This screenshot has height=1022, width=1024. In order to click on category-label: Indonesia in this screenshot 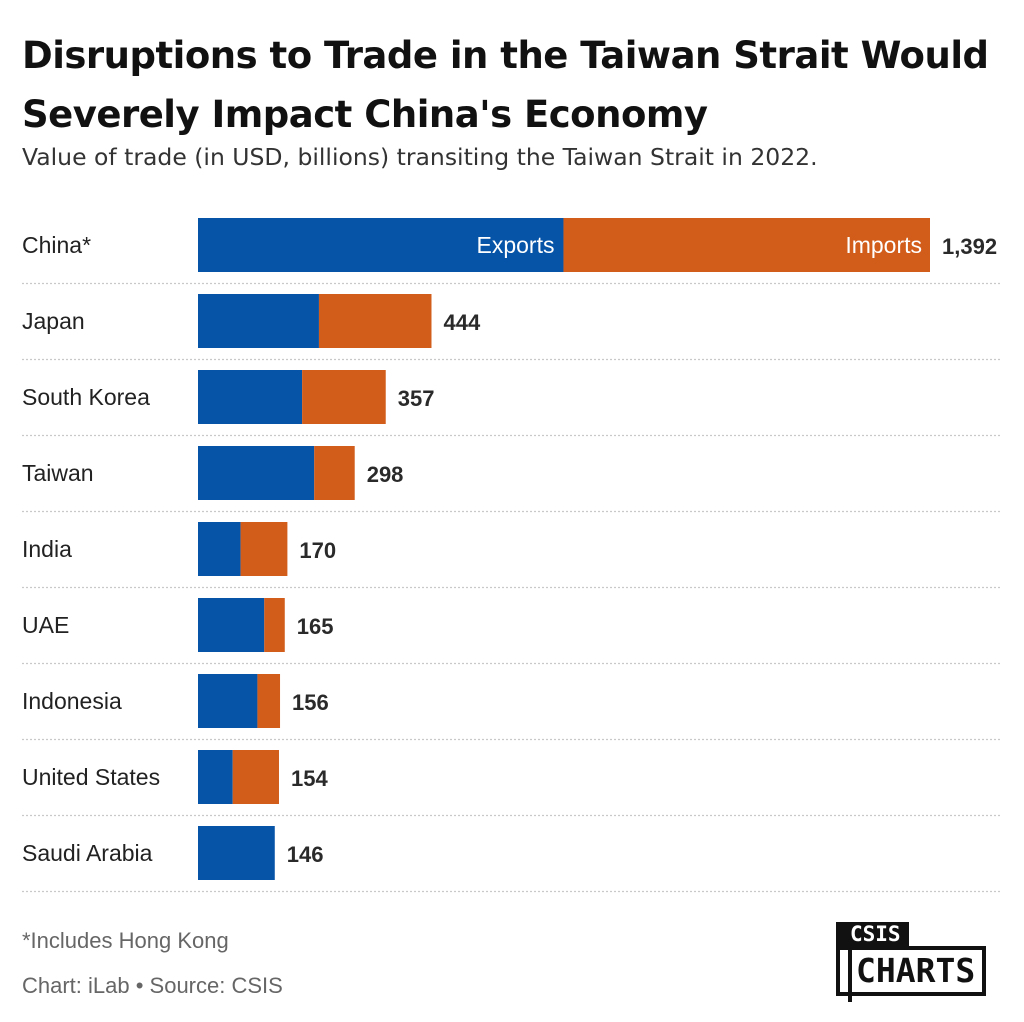, I will do `click(72, 701)`.